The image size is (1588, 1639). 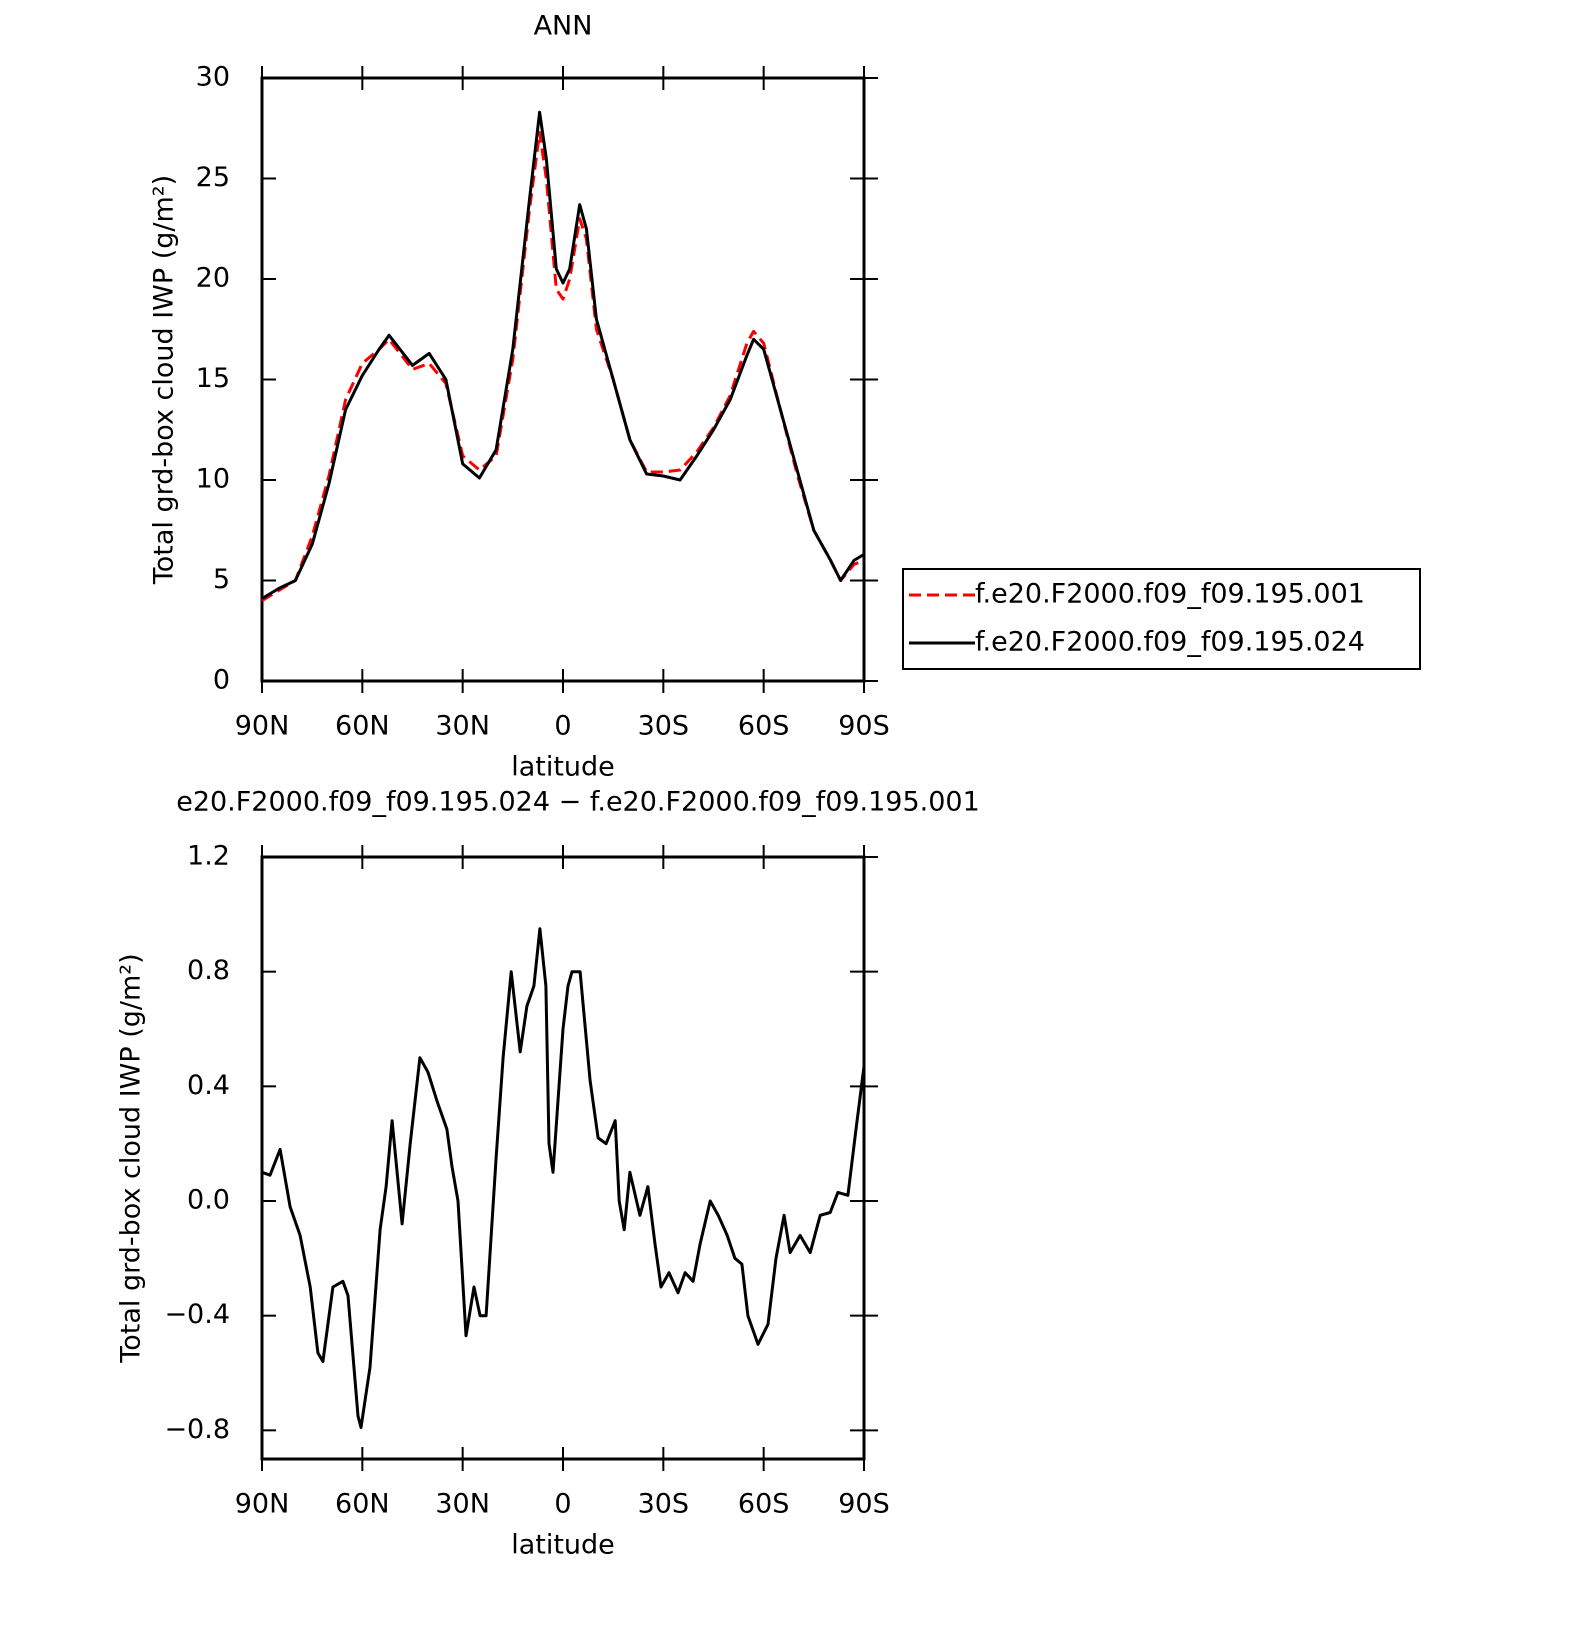 I want to click on chart-title: ANN, so click(x=563, y=26).